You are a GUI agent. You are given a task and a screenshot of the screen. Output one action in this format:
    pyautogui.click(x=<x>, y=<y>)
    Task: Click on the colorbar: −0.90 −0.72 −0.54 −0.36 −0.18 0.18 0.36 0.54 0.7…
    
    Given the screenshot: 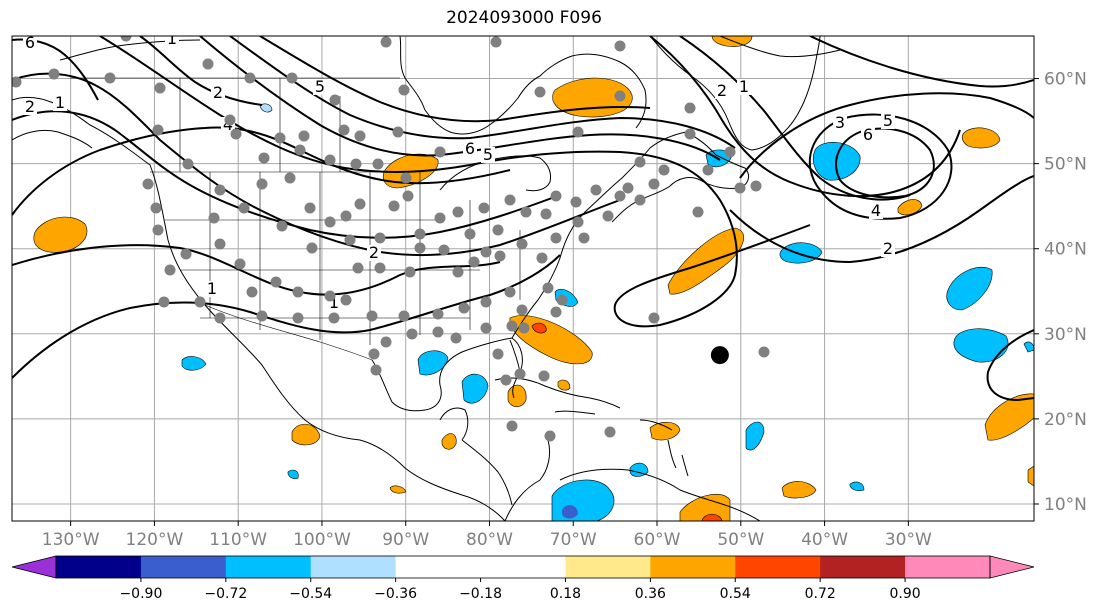 What is the action you would take?
    pyautogui.click(x=523, y=578)
    